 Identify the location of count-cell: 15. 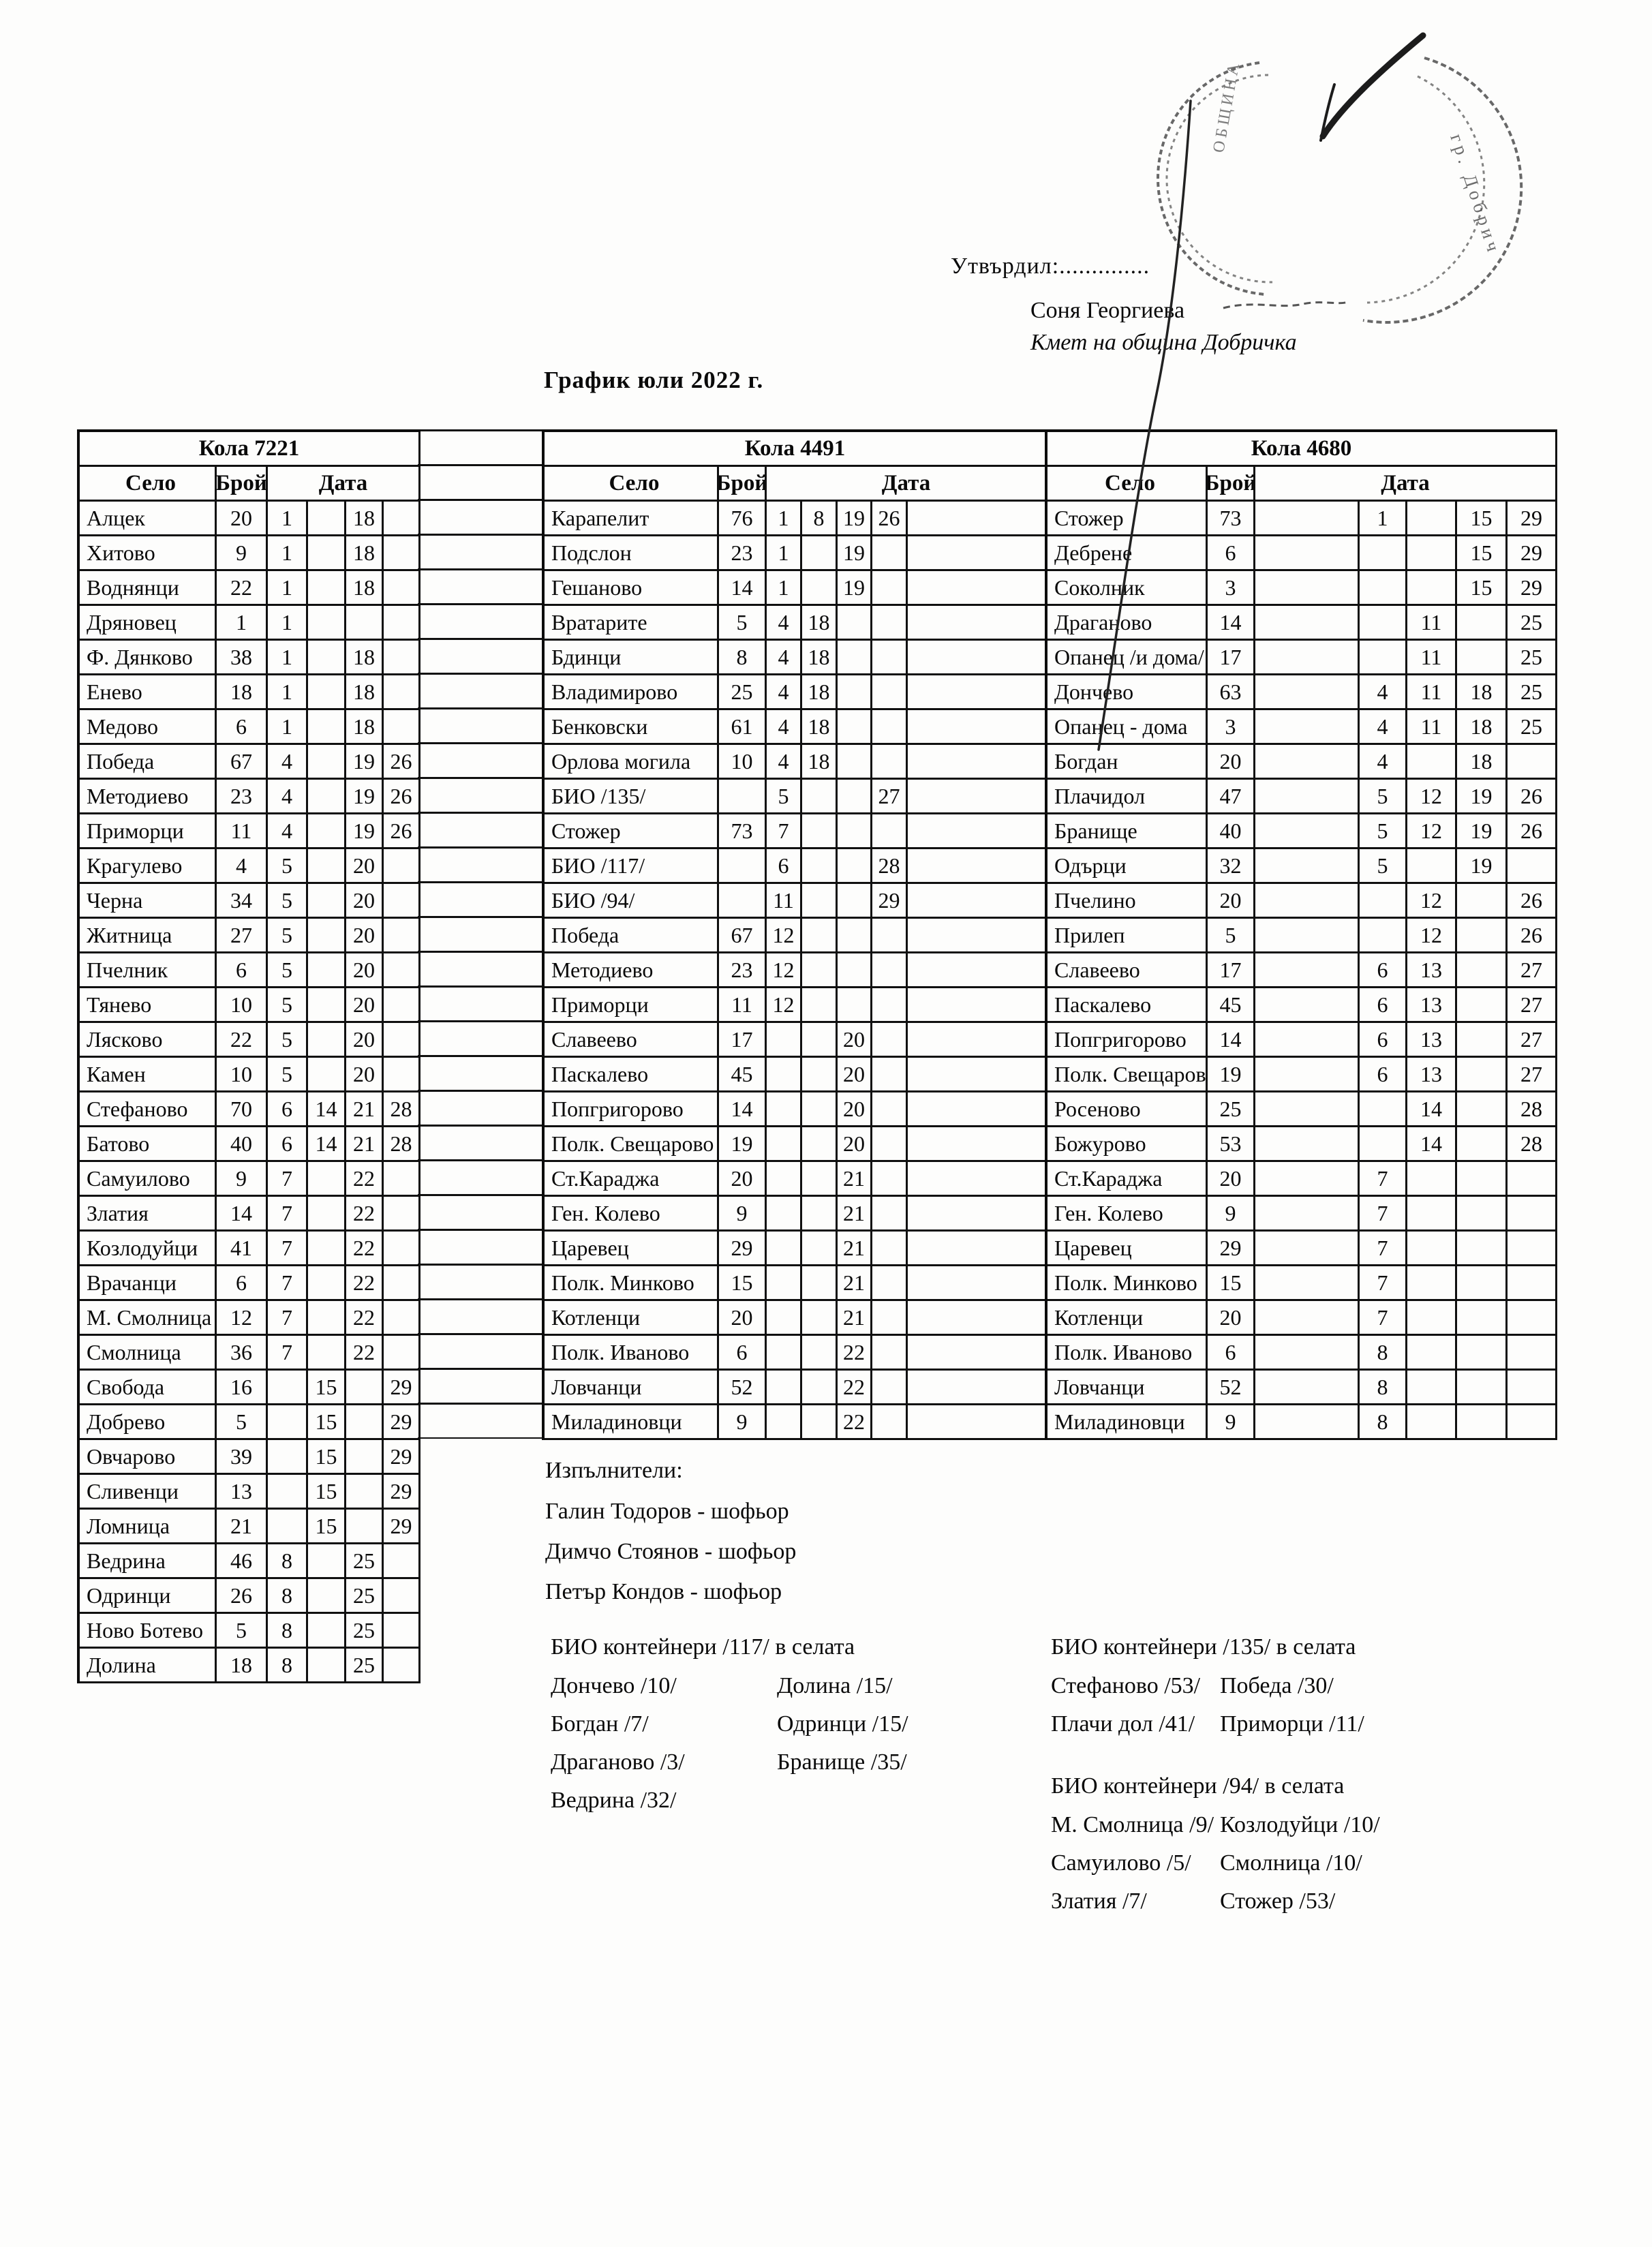
(1231, 1283).